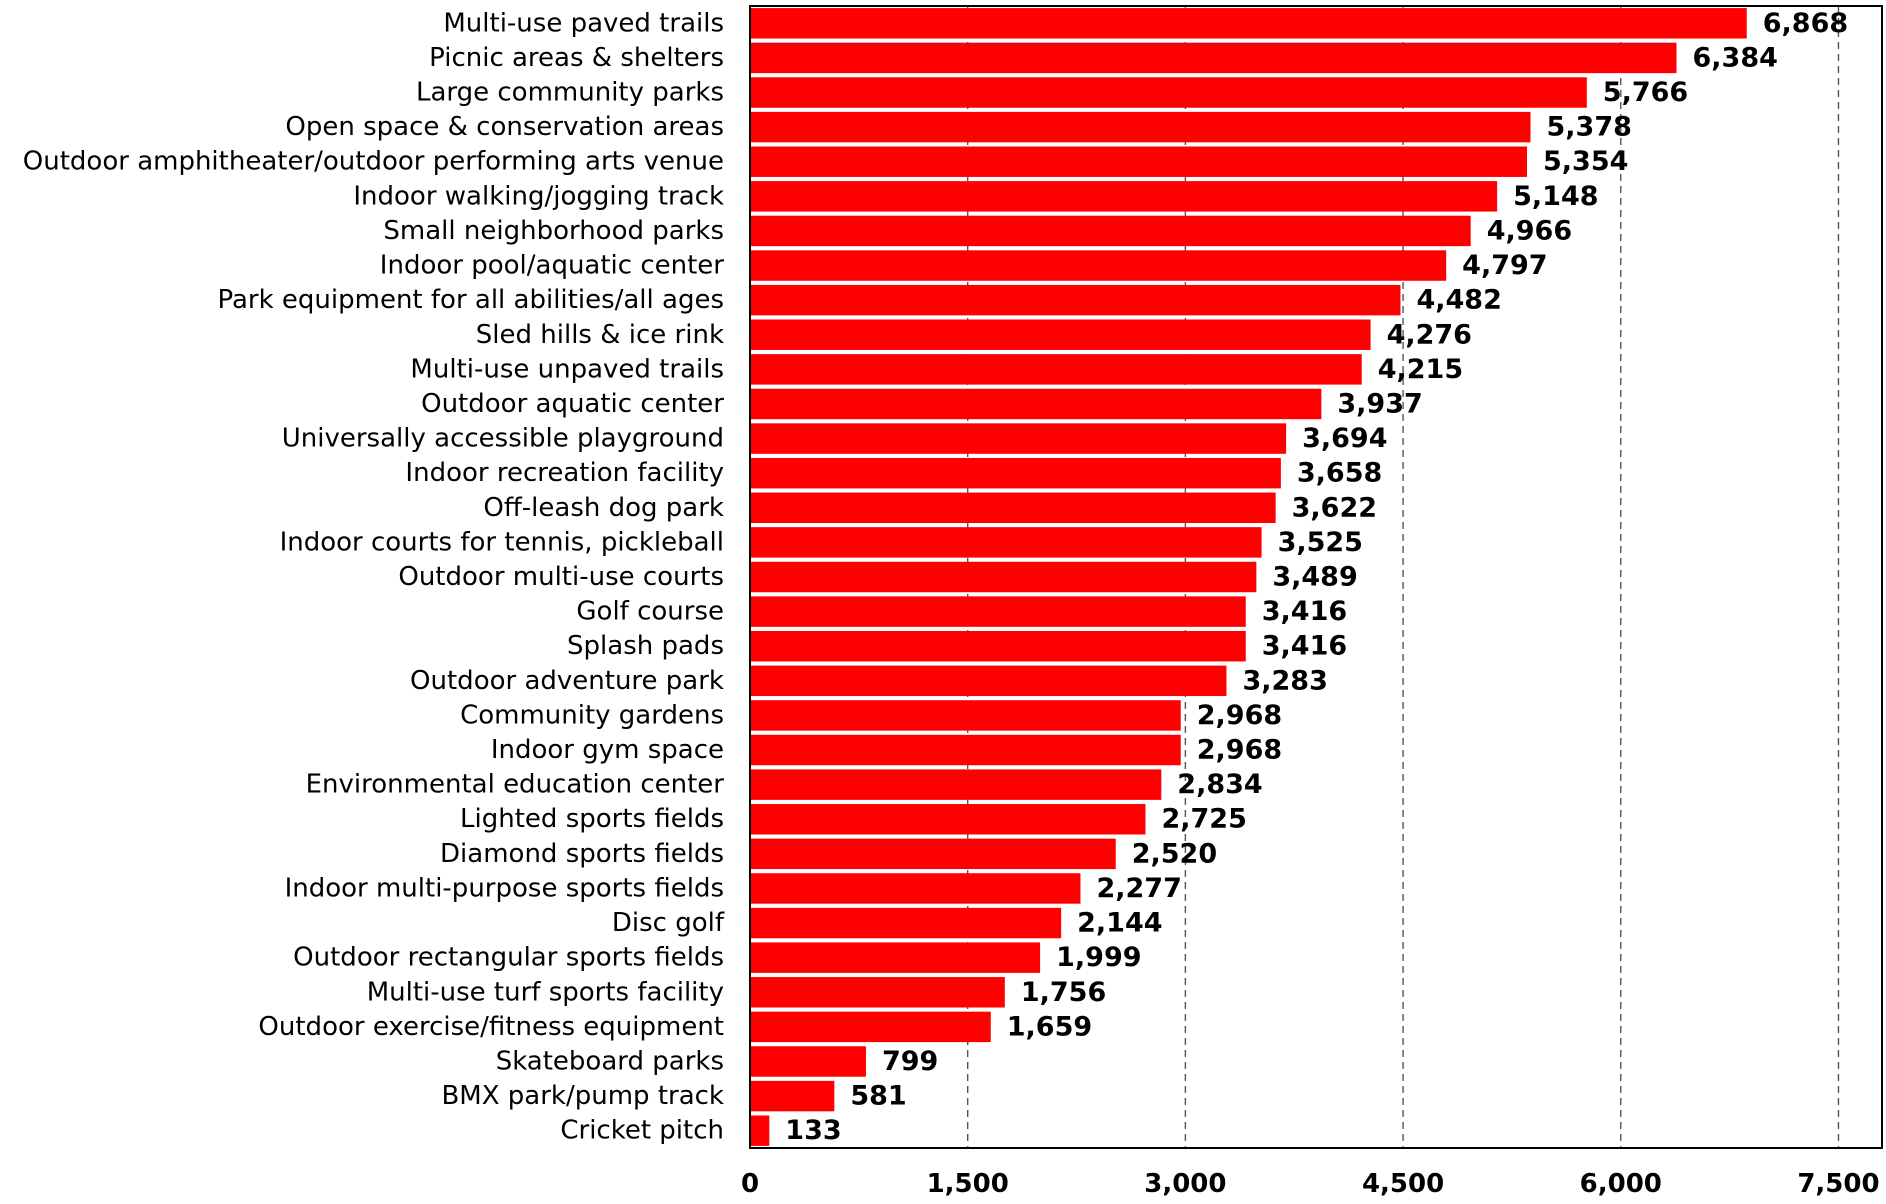 The width and height of the screenshot is (1886, 1204). I want to click on value-label: 4,482, so click(1458, 300).